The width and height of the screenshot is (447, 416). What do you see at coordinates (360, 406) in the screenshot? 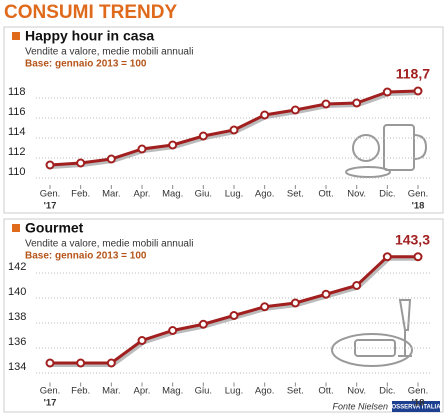
I see `source: Fonte Nielsen` at bounding box center [360, 406].